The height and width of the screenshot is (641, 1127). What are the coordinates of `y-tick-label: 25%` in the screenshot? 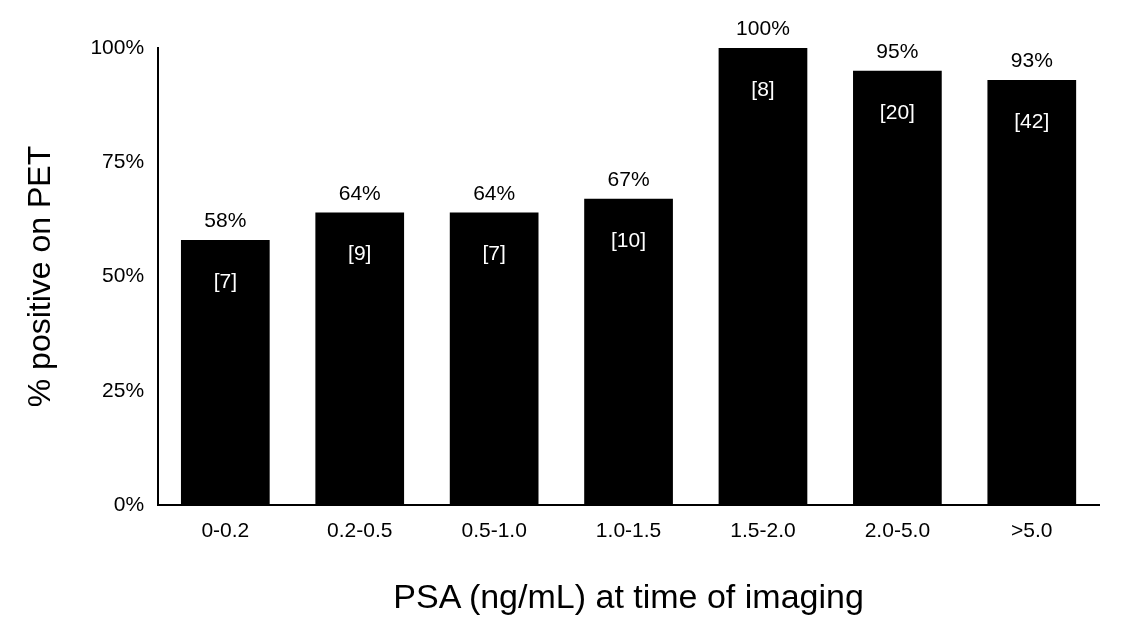 It's located at (123, 389).